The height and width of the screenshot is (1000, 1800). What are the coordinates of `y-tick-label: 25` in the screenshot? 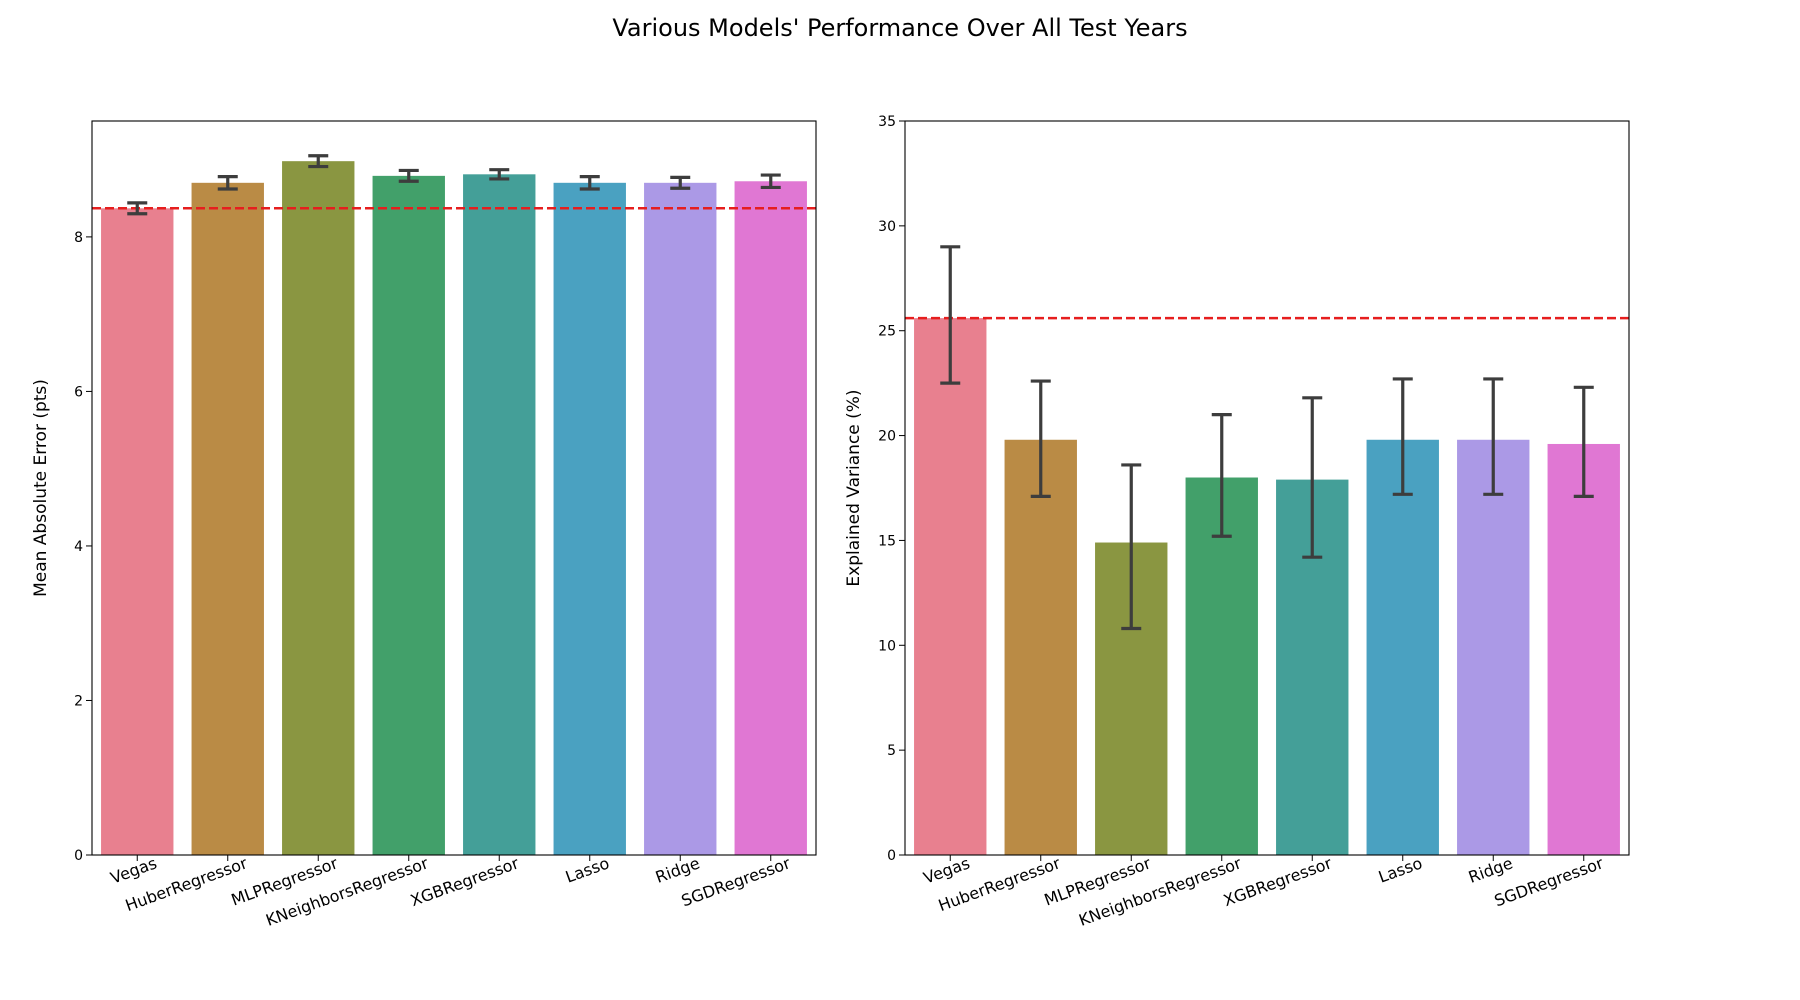 It's located at (887, 332).